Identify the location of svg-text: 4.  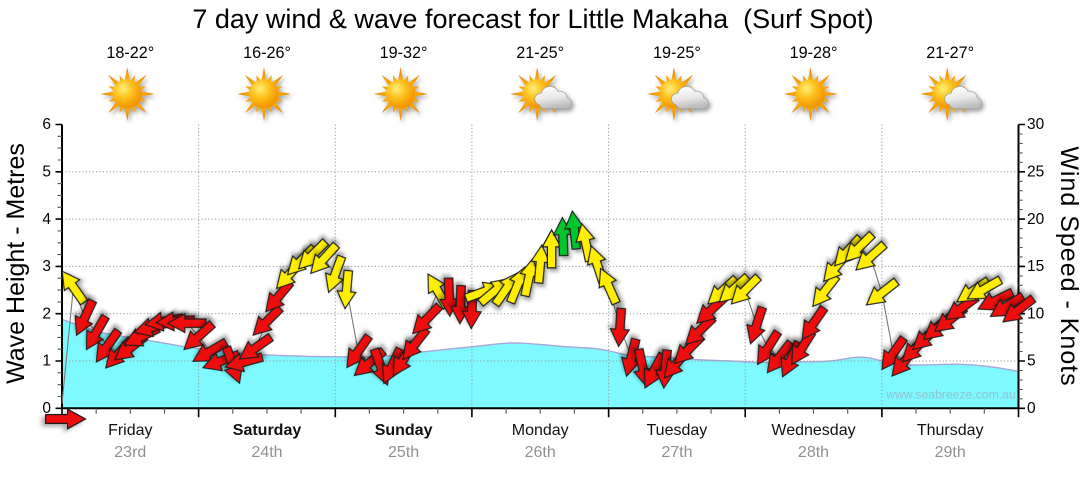
(46, 219).